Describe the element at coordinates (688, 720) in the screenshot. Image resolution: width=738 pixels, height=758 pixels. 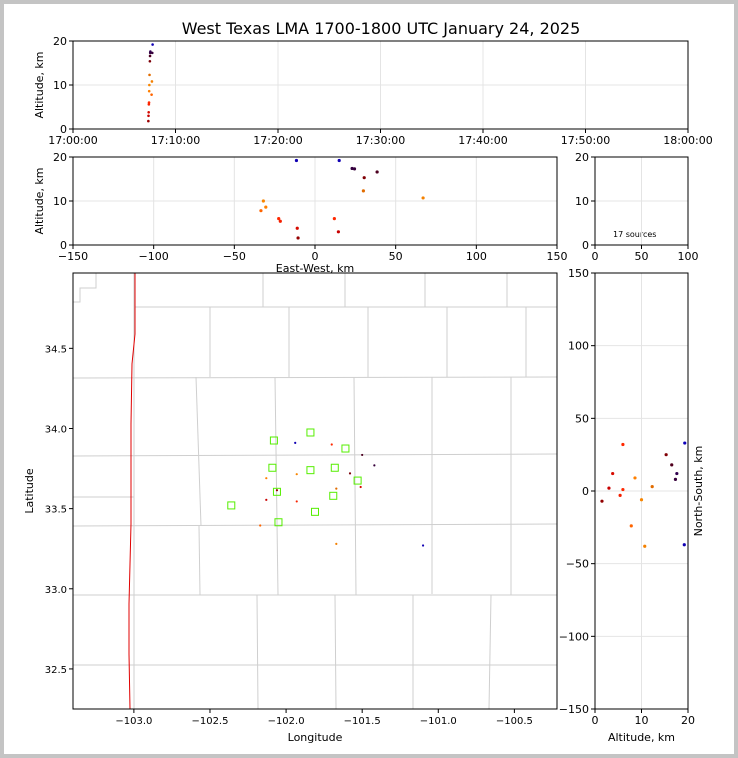
I see `x-tick-label: 20` at that location.